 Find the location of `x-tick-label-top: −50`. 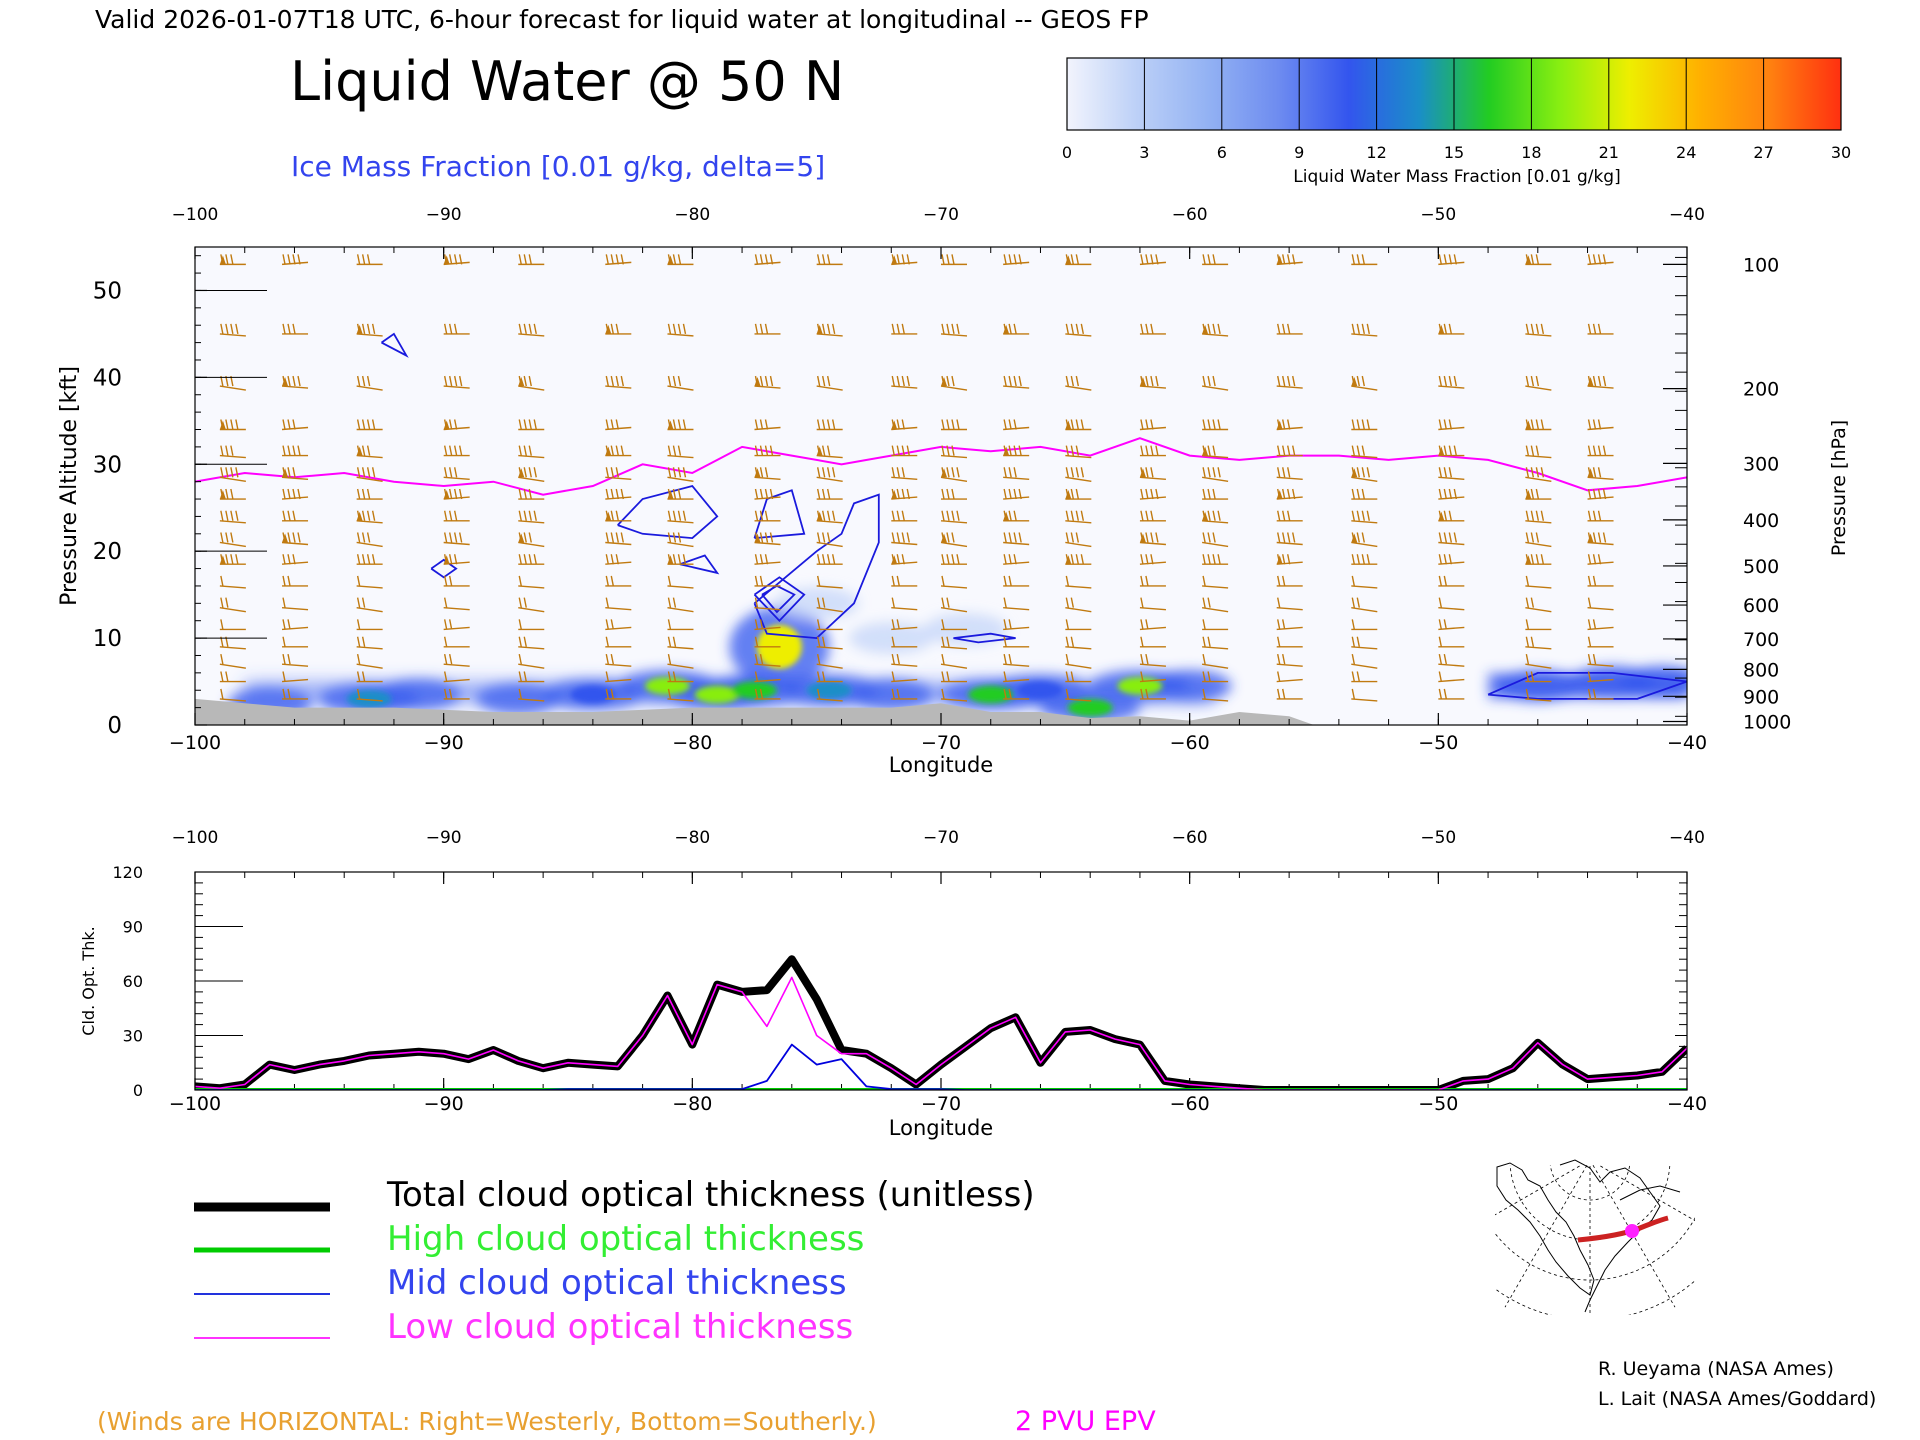

x-tick-label-top: −50 is located at coordinates (1438, 215).